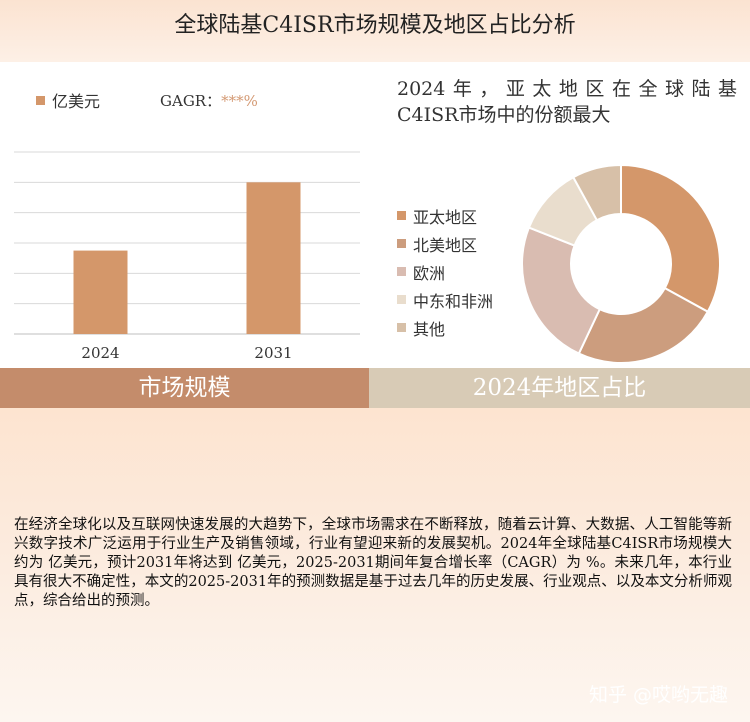  I want to click on bar-legend-label: 亿美元, so click(76, 101).